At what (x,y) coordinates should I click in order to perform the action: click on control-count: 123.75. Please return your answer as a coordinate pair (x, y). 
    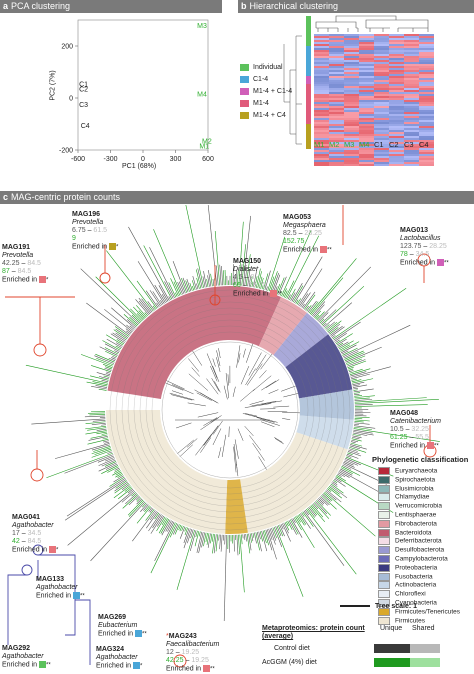
    Looking at the image, I should click on (411, 246).